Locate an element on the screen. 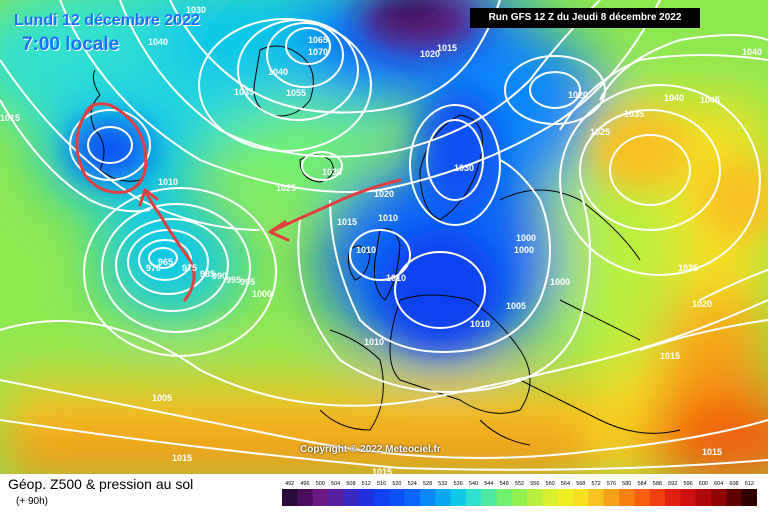  scale-value: 512 is located at coordinates (366, 484).